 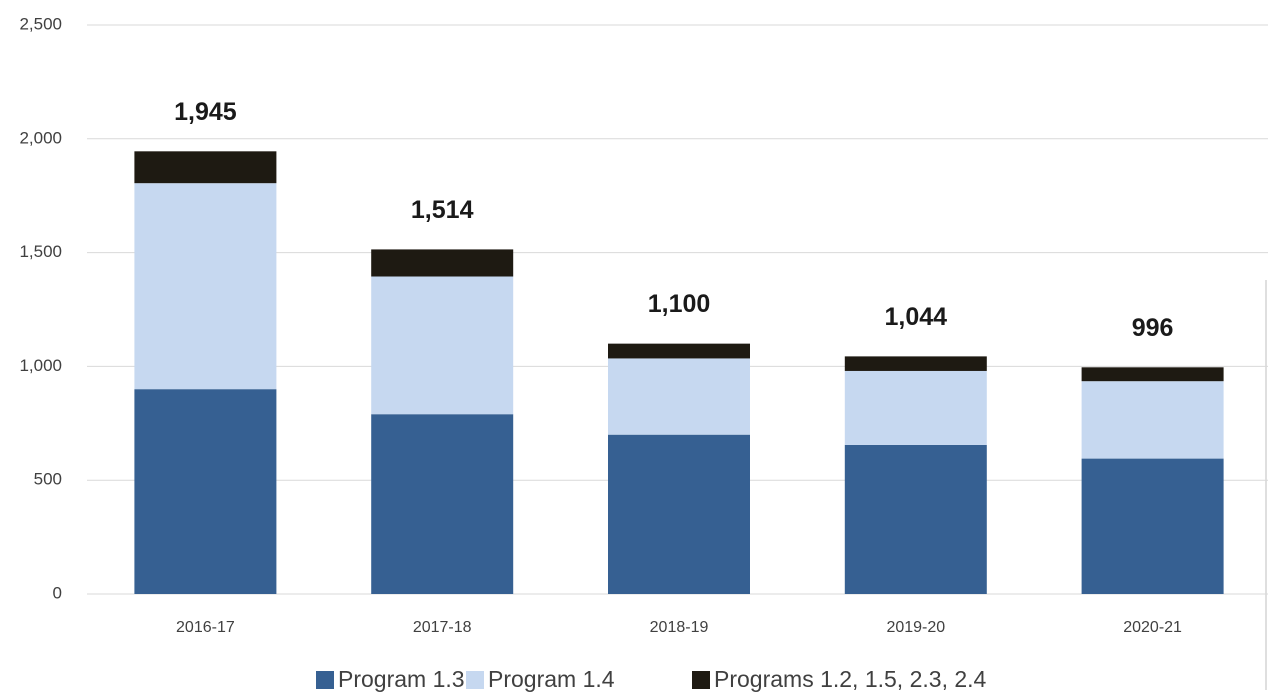 What do you see at coordinates (551, 679) in the screenshot?
I see `legend-label: Program 1.4` at bounding box center [551, 679].